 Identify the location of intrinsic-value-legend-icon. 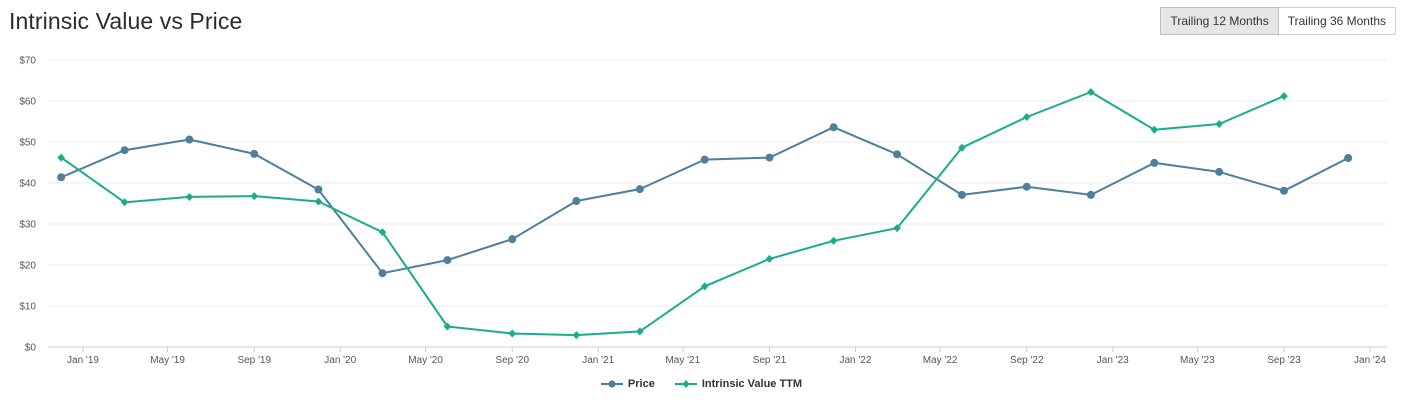
(685, 384).